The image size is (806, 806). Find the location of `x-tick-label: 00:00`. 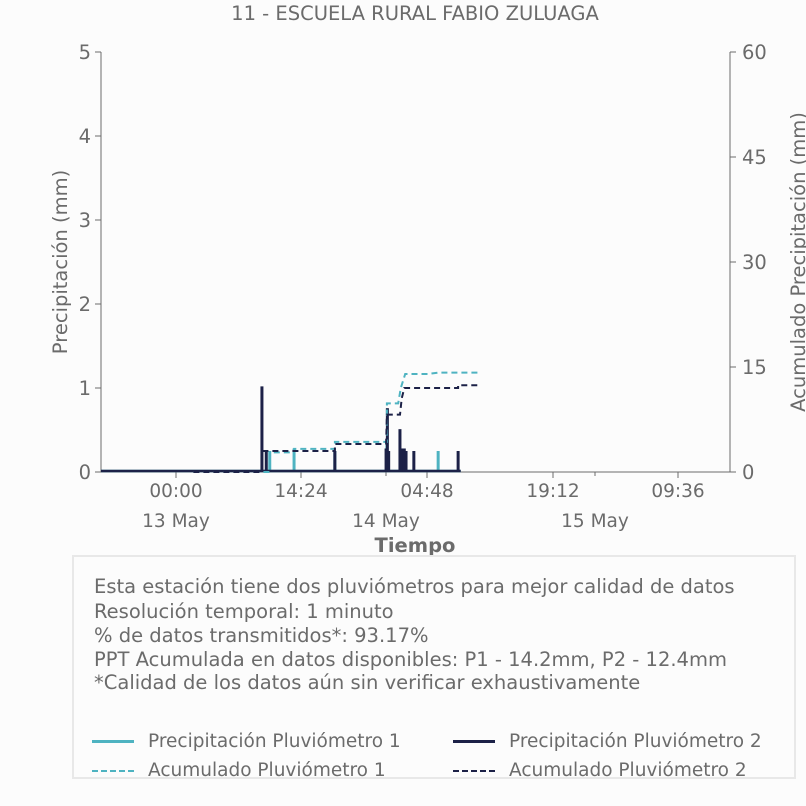

x-tick-label: 00:00 is located at coordinates (175, 491).